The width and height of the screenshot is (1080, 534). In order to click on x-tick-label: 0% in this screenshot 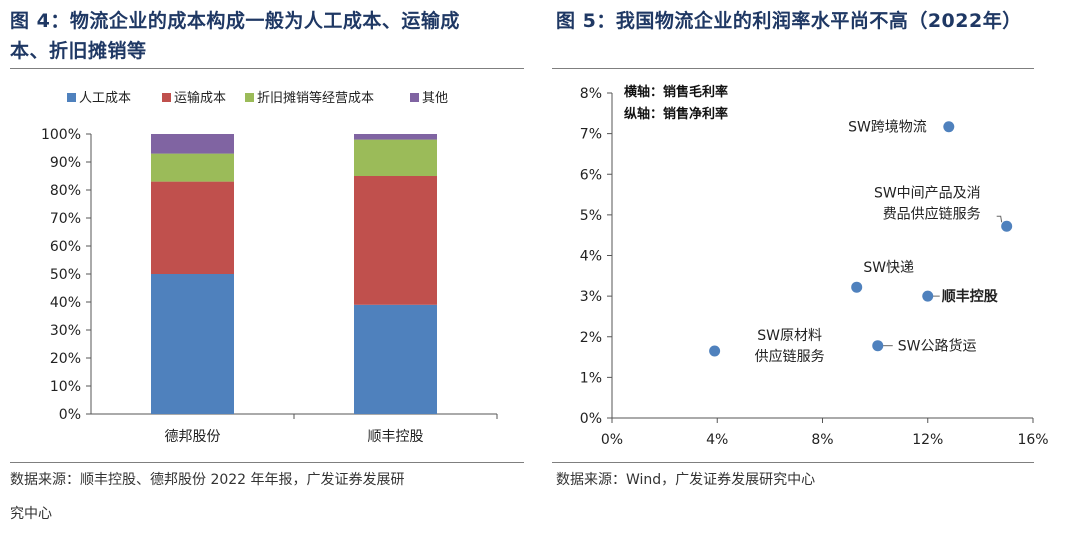, I will do `click(612, 440)`.